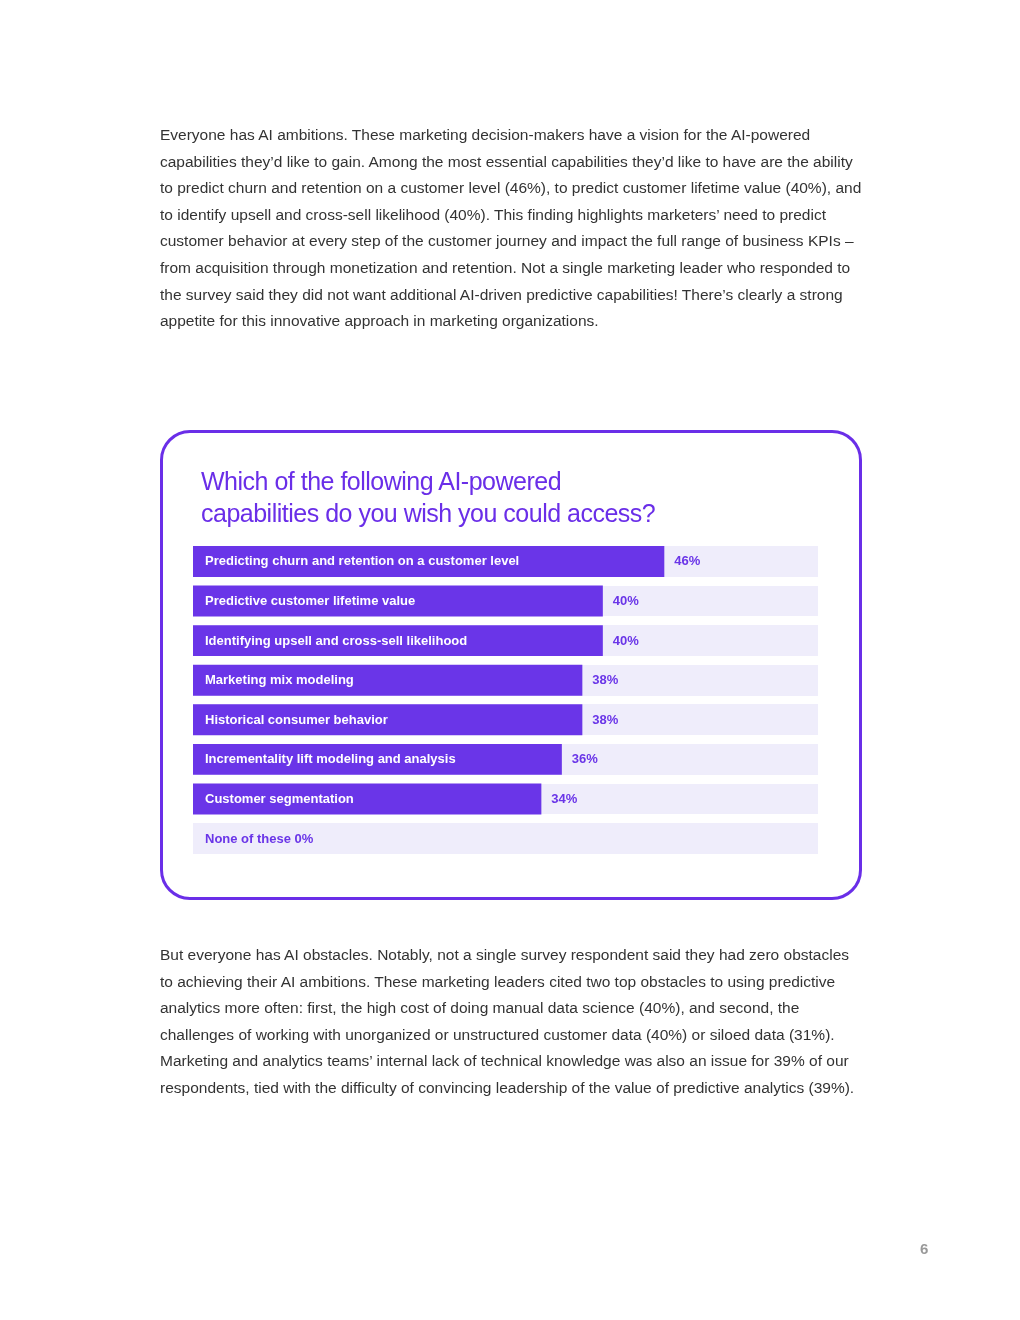 The width and height of the screenshot is (1020, 1320). What do you see at coordinates (508, 1021) in the screenshot?
I see `text: But everyone has AI obstacles. Notably, not a single survey respondent said they had zero obstacles to achieving their AI ambitions. These marketing leaders cited two top obstacles to using predictive analytics more often: first, the high cost of doing manual data science (40%), and second, the challenges of working with unorganized or unstructured customer data (40%) or siloed data (31%). Marketing and analytics teams’ internal lack of technical knowledge was also an issue for 39% of our respondents, tied with the difficulty of convincing leadership of the value of predictive analytics (39%).` at bounding box center [508, 1021].